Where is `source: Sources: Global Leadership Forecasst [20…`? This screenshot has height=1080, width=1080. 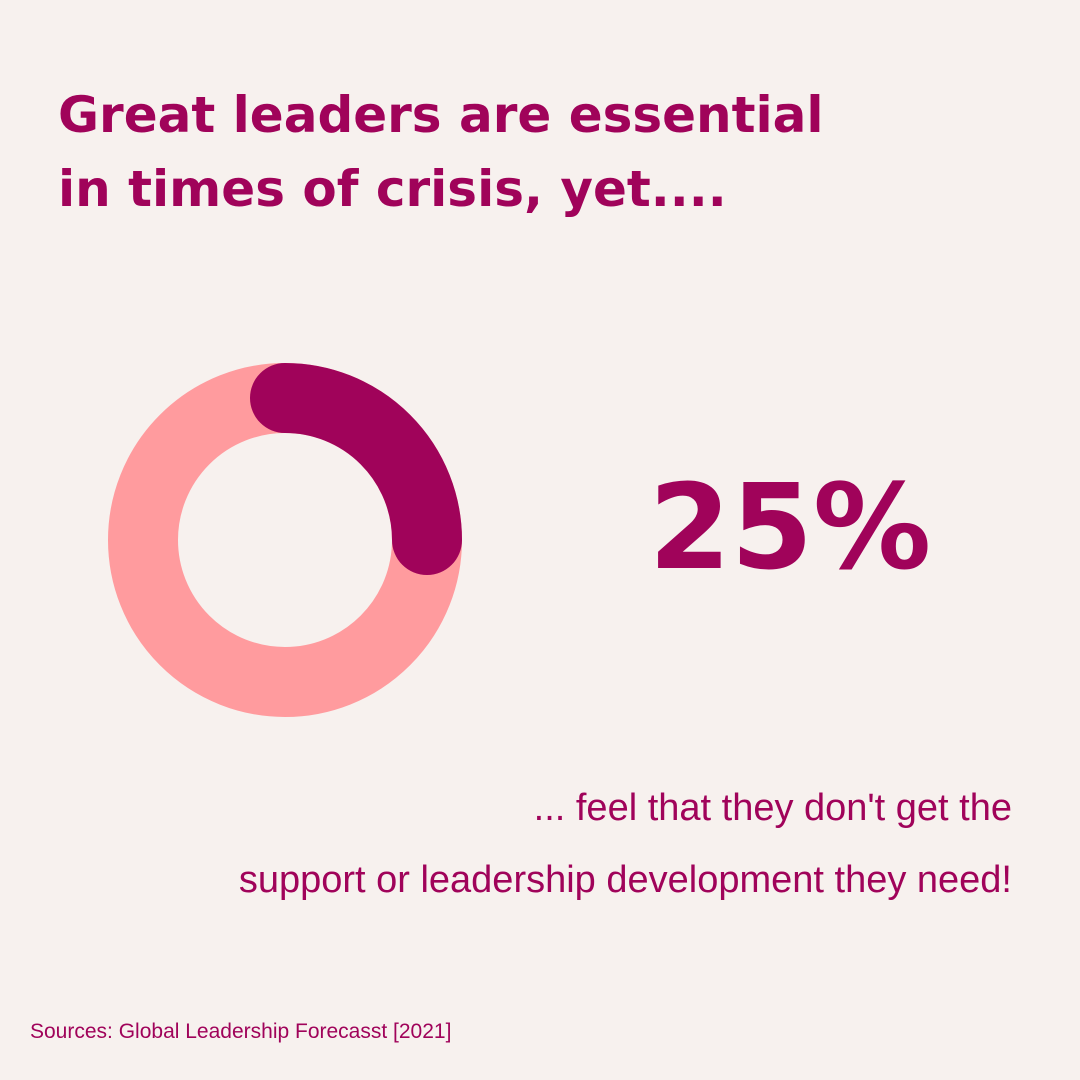
source: Sources: Global Leadership Forecasst [20… is located at coordinates (240, 1031).